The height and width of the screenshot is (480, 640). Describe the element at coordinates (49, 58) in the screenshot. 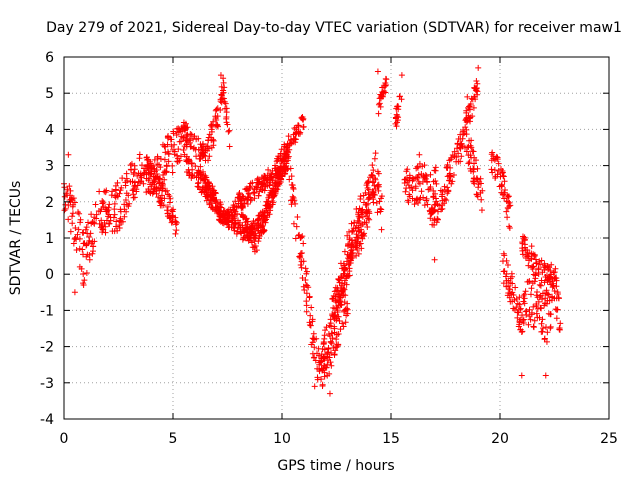

I see `y-tick-label: 6` at that location.